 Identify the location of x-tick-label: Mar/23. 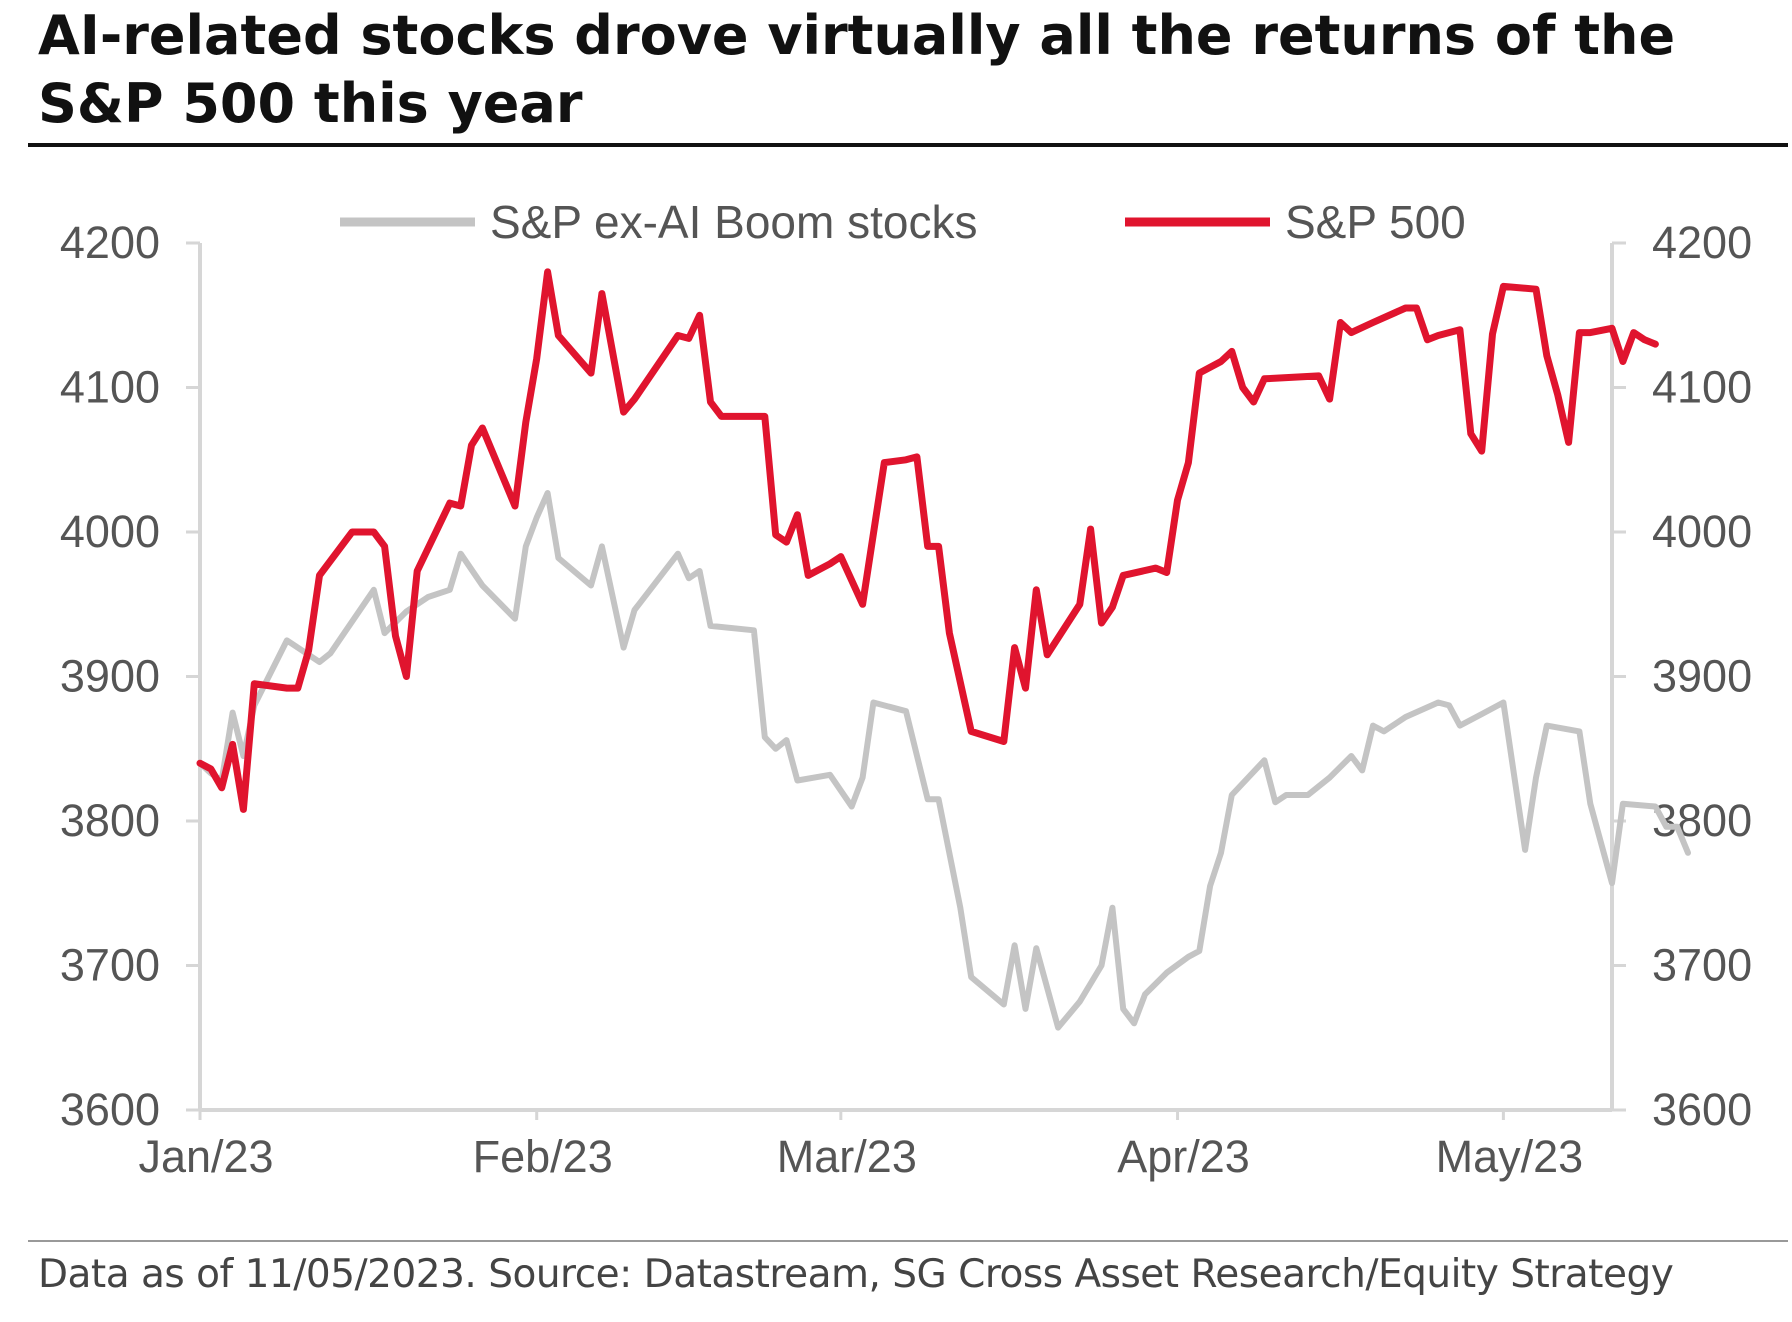
(847, 1156).